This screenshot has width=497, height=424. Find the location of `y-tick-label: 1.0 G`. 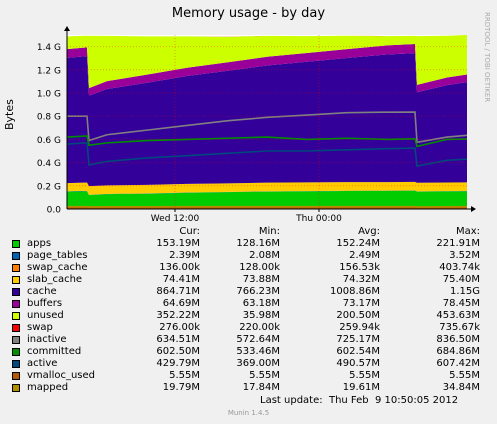

y-tick-label: 1.0 G is located at coordinates (49, 95).